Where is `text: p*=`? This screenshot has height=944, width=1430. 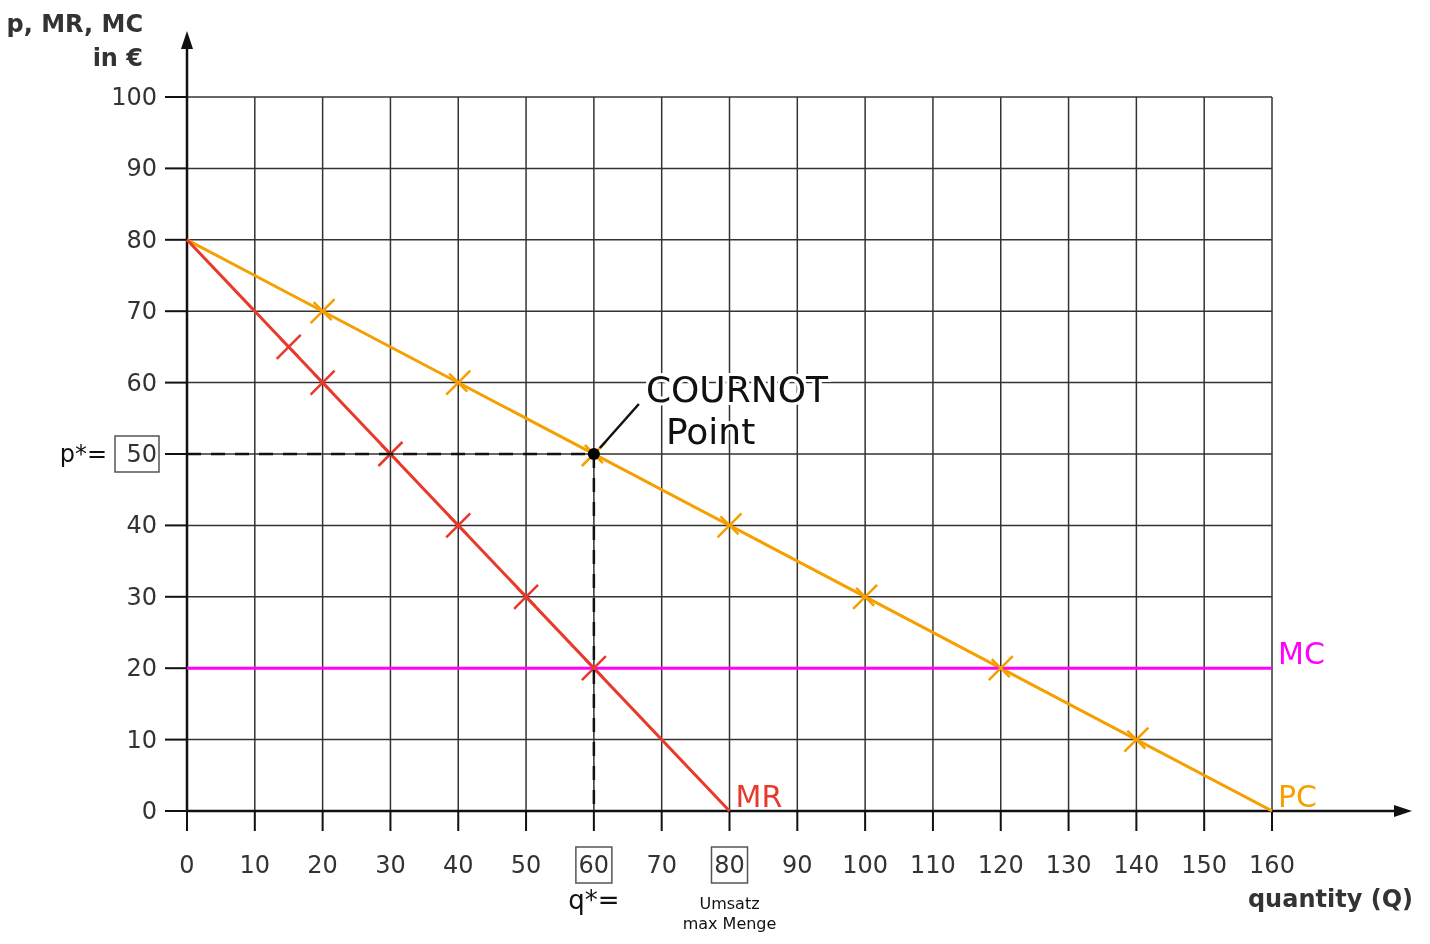 text: p*= is located at coordinates (83, 454).